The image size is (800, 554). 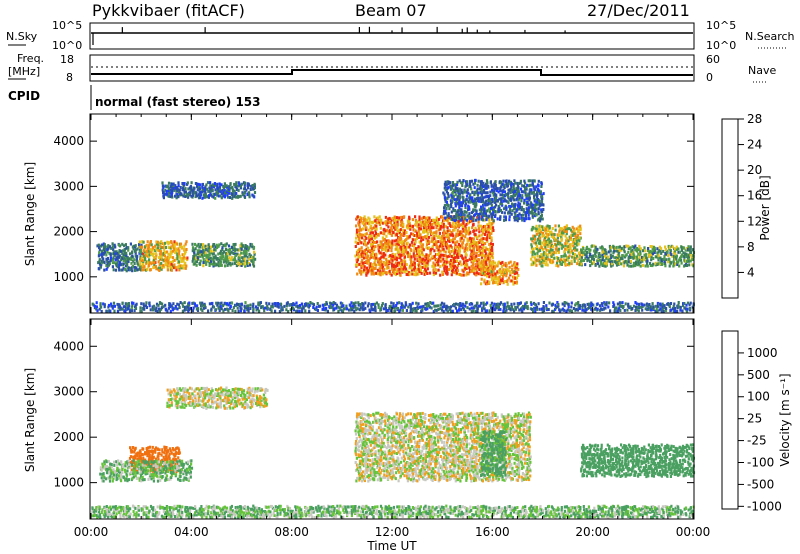 What do you see at coordinates (751, 272) in the screenshot?
I see `colorbar-tick-label: 4` at bounding box center [751, 272].